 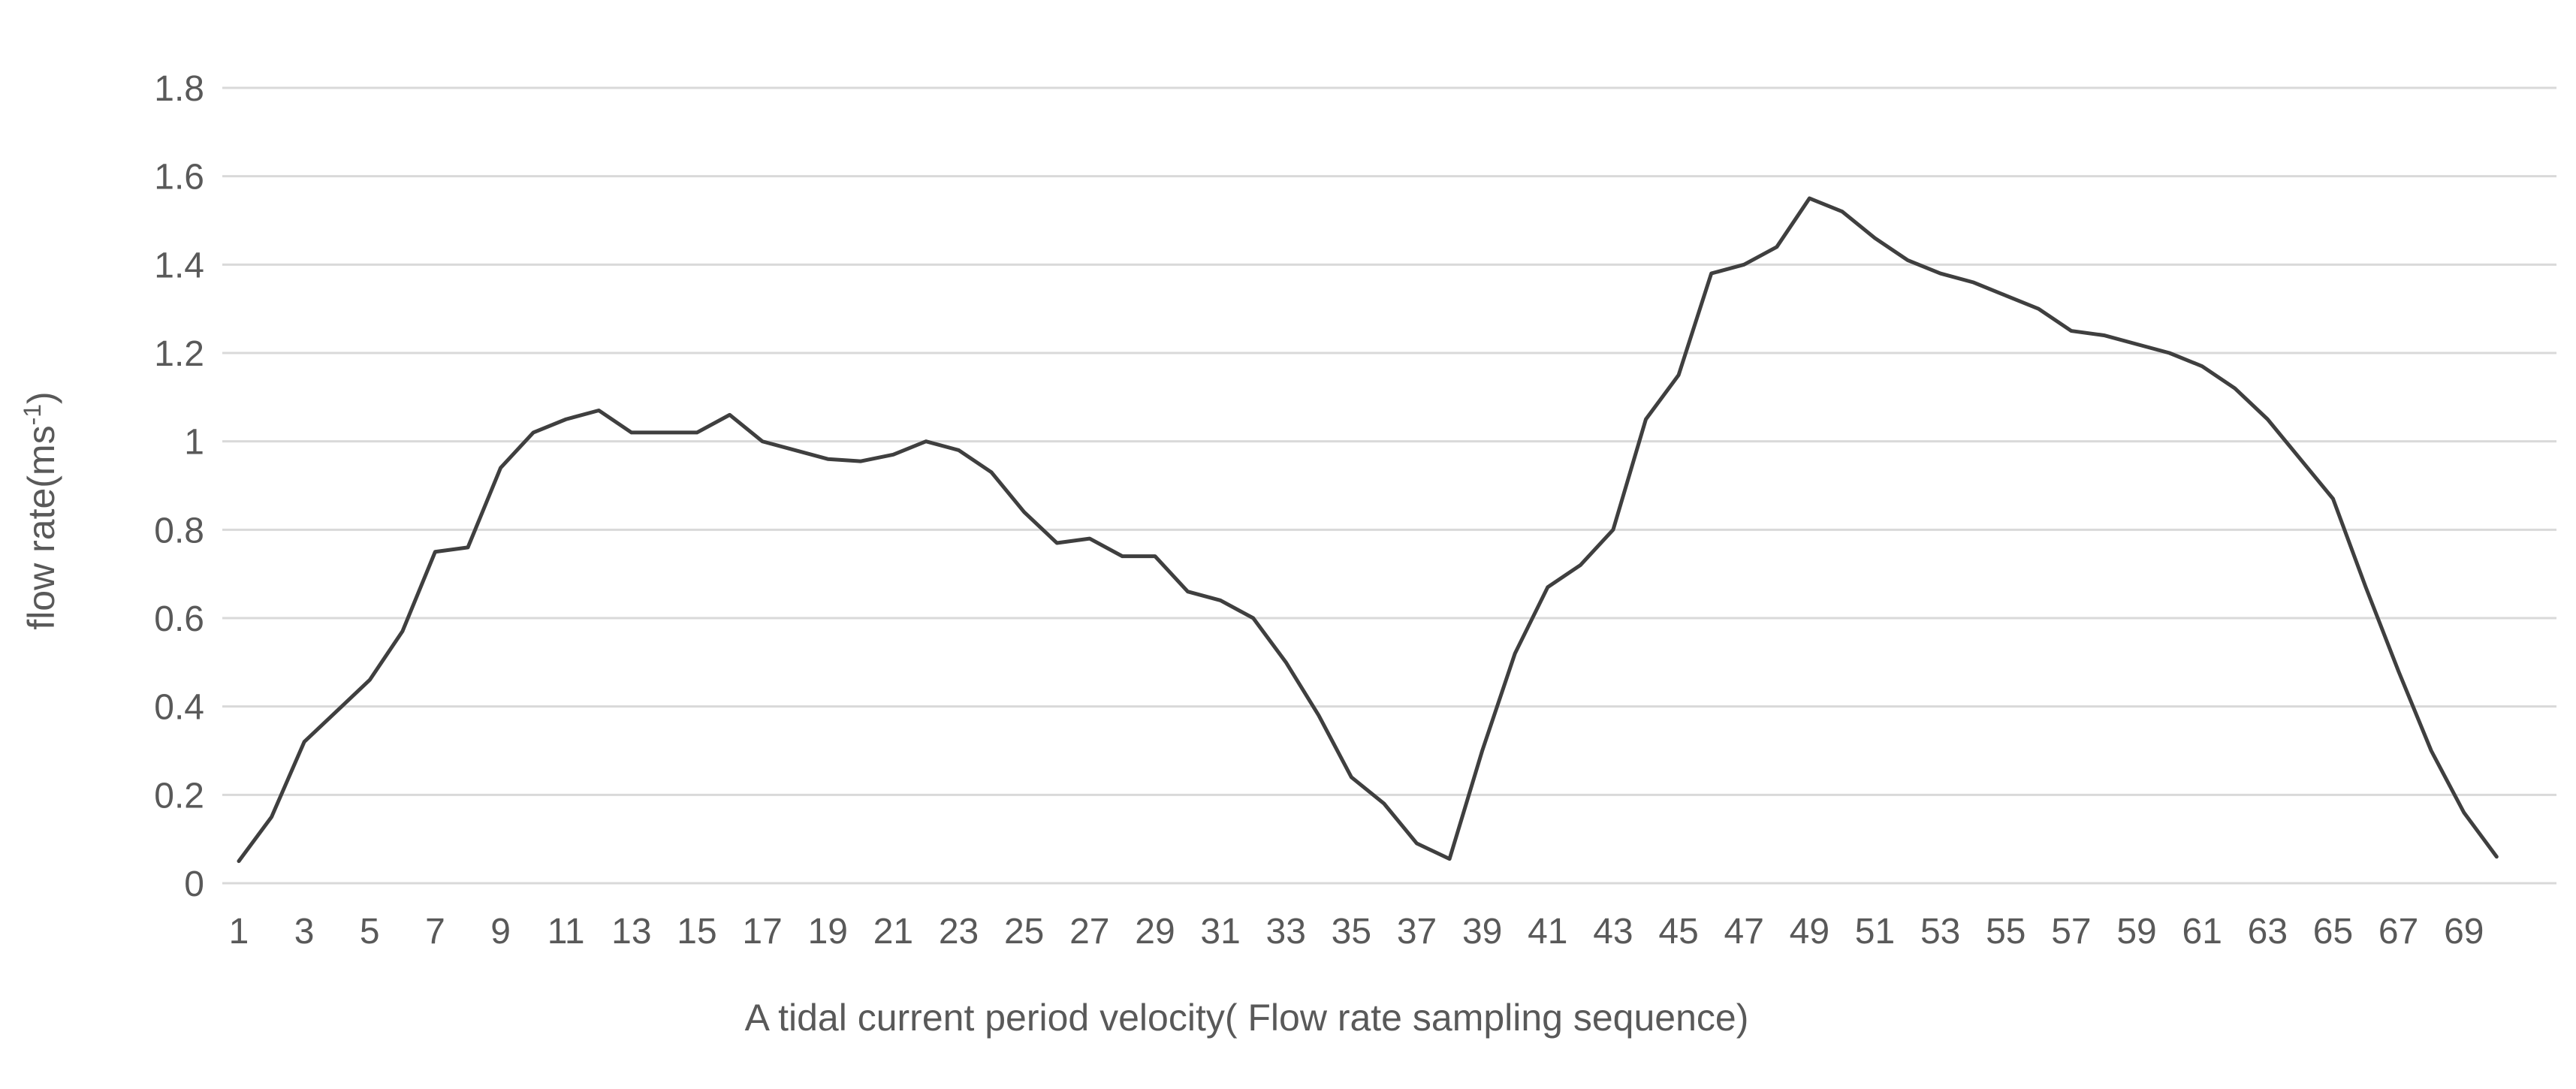 I want to click on x-tick-label: 55, so click(x=2006, y=932).